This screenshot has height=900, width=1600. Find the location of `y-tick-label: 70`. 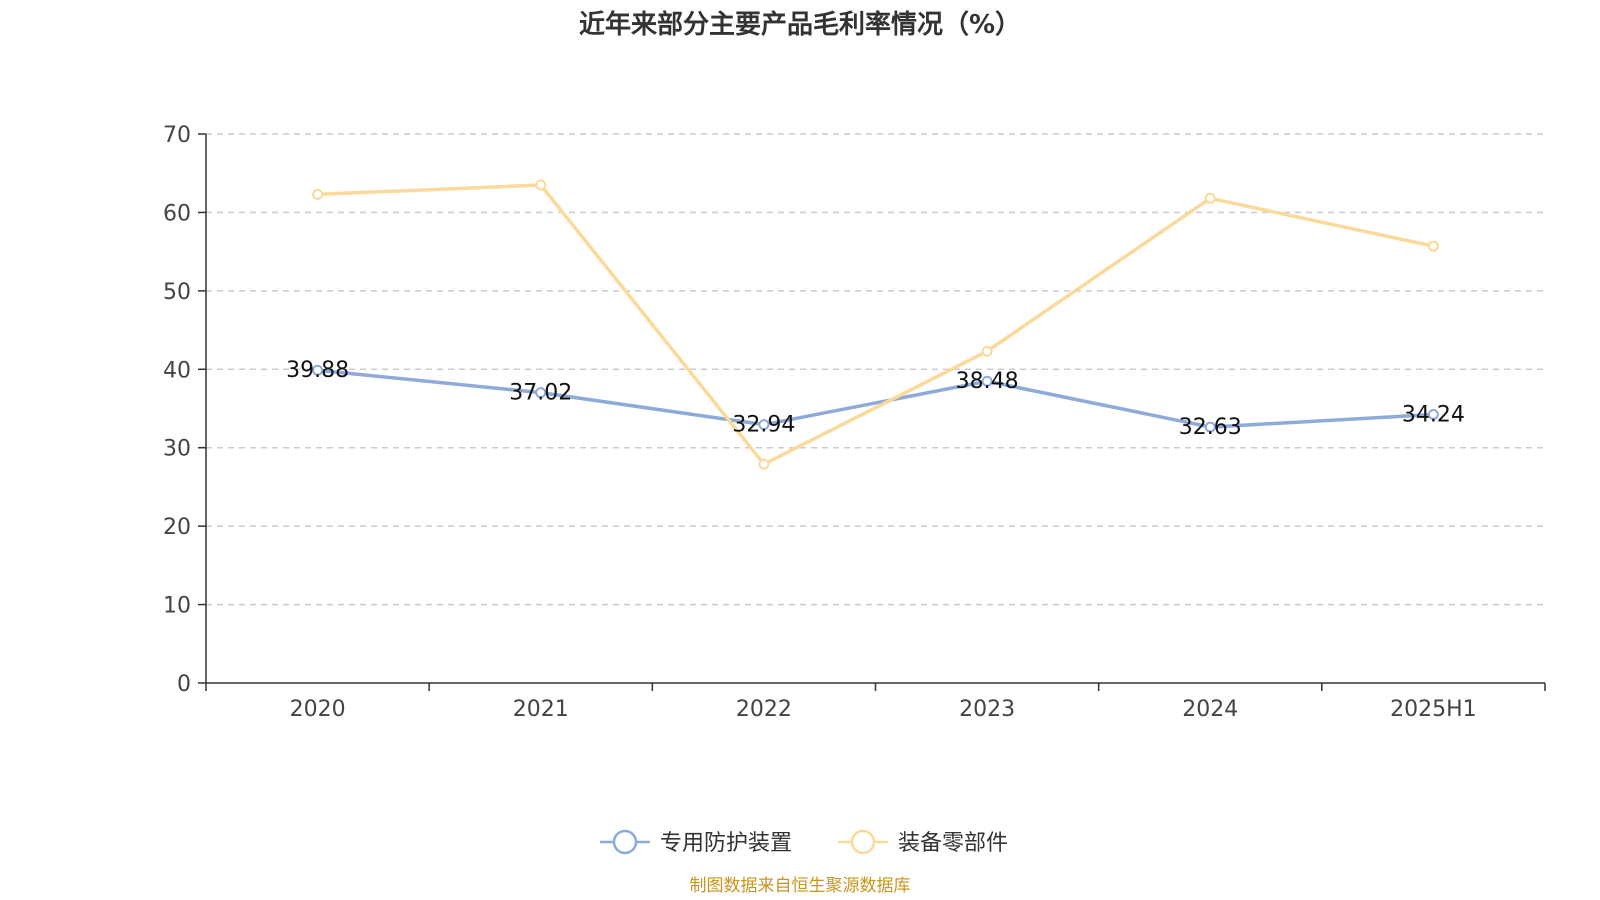

y-tick-label: 70 is located at coordinates (177, 135).